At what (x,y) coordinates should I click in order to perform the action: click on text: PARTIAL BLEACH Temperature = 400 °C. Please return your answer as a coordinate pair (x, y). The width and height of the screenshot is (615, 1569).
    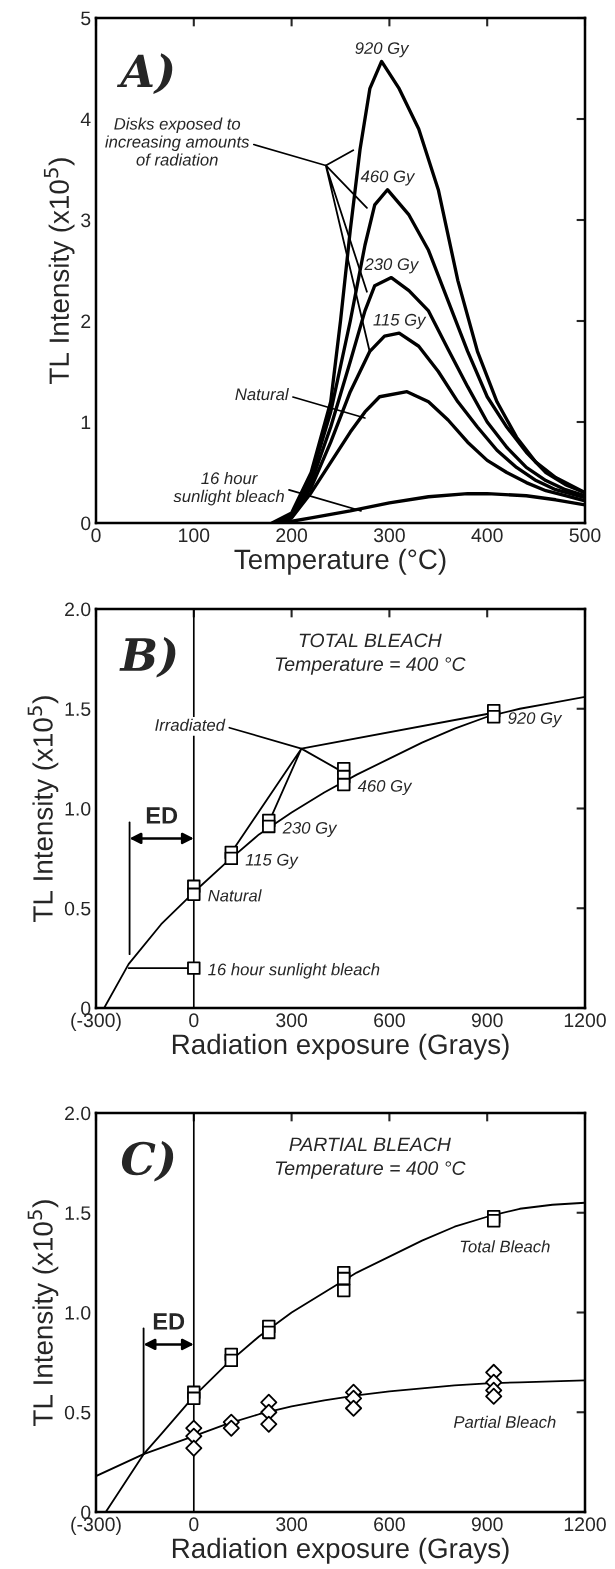
    Looking at the image, I should click on (370, 1158).